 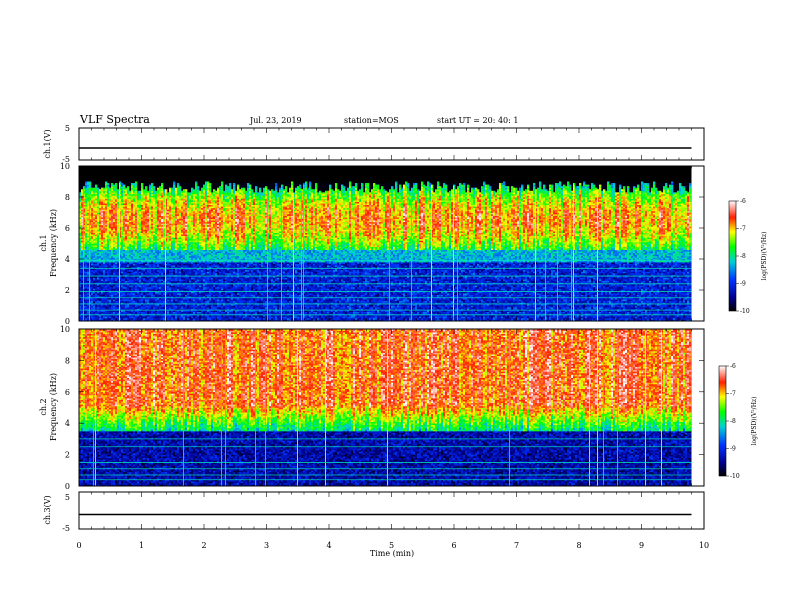 I want to click on figure-title: VLF Spectra, so click(x=114, y=119).